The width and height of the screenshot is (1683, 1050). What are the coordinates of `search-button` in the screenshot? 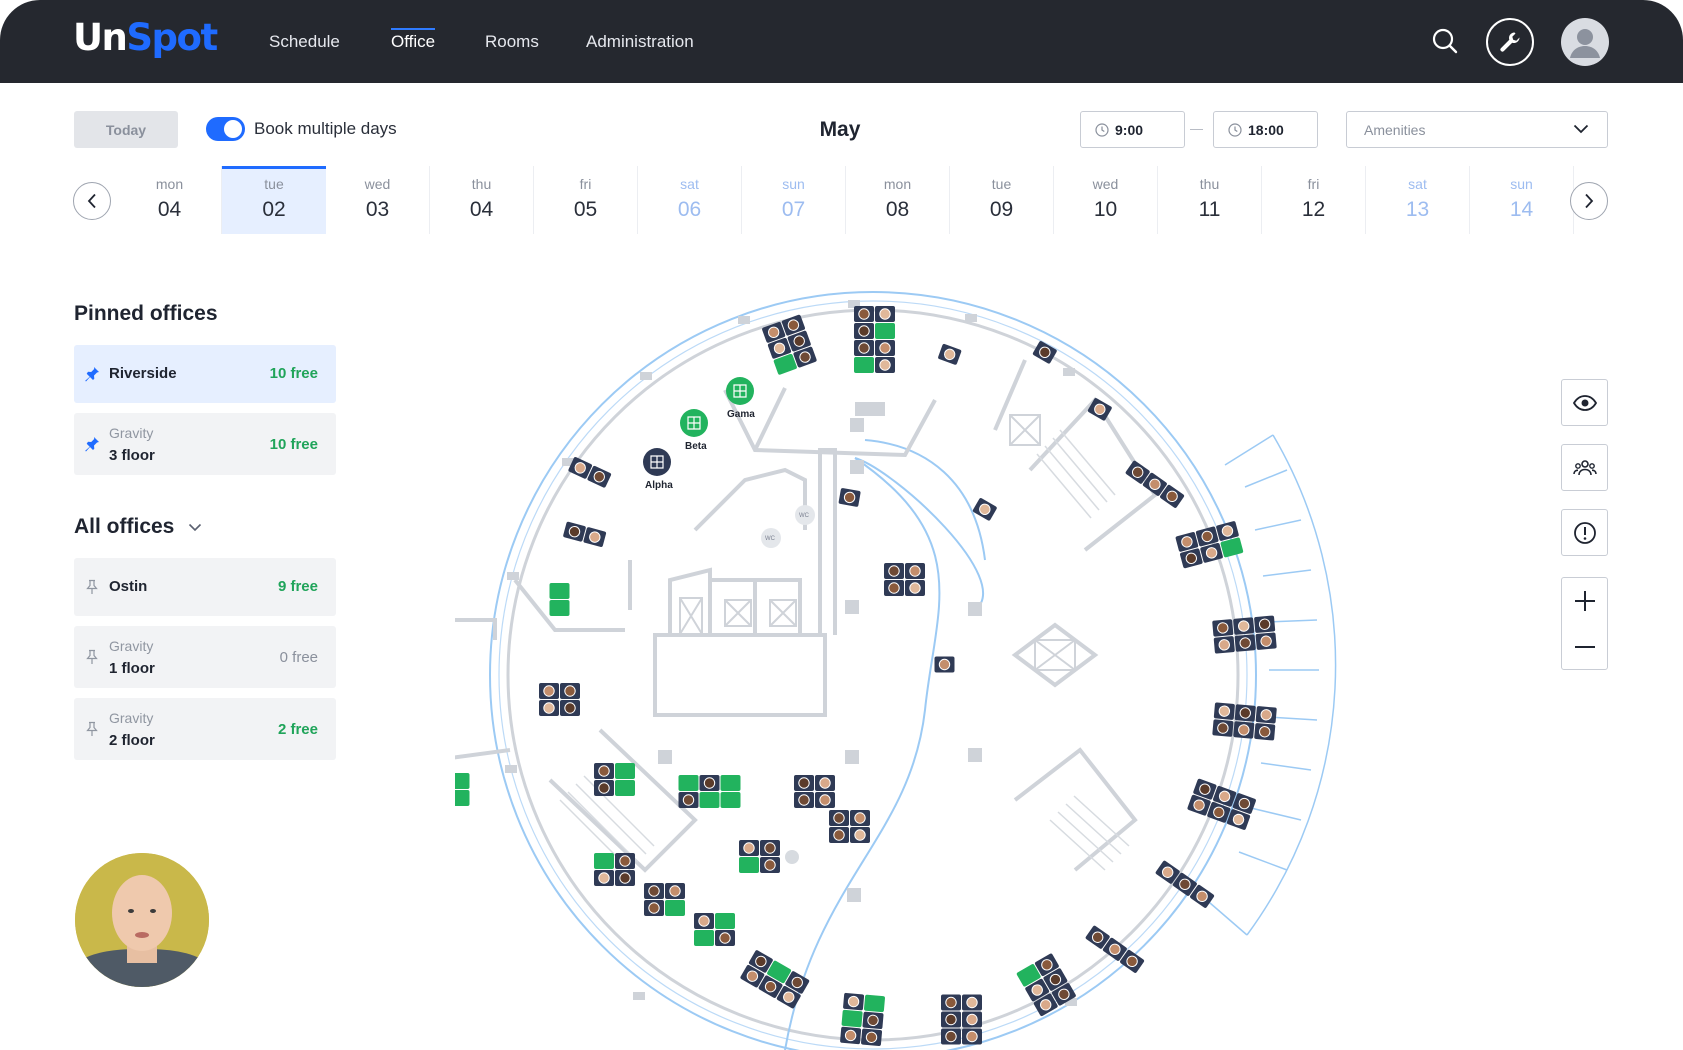 It's located at (1445, 41).